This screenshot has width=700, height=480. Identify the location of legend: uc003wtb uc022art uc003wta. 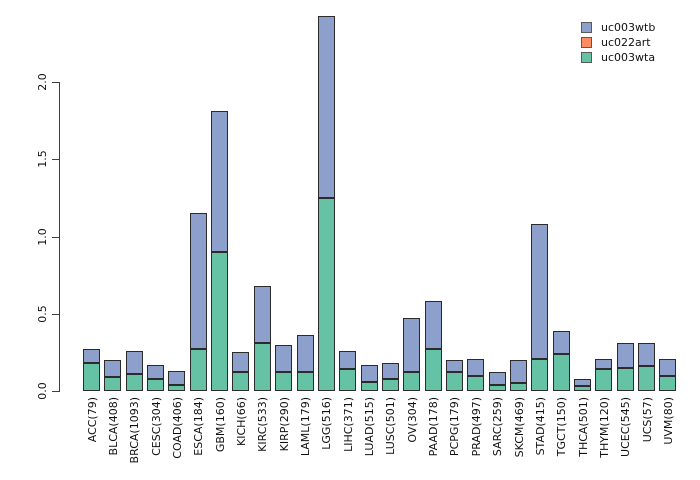
(618, 42).